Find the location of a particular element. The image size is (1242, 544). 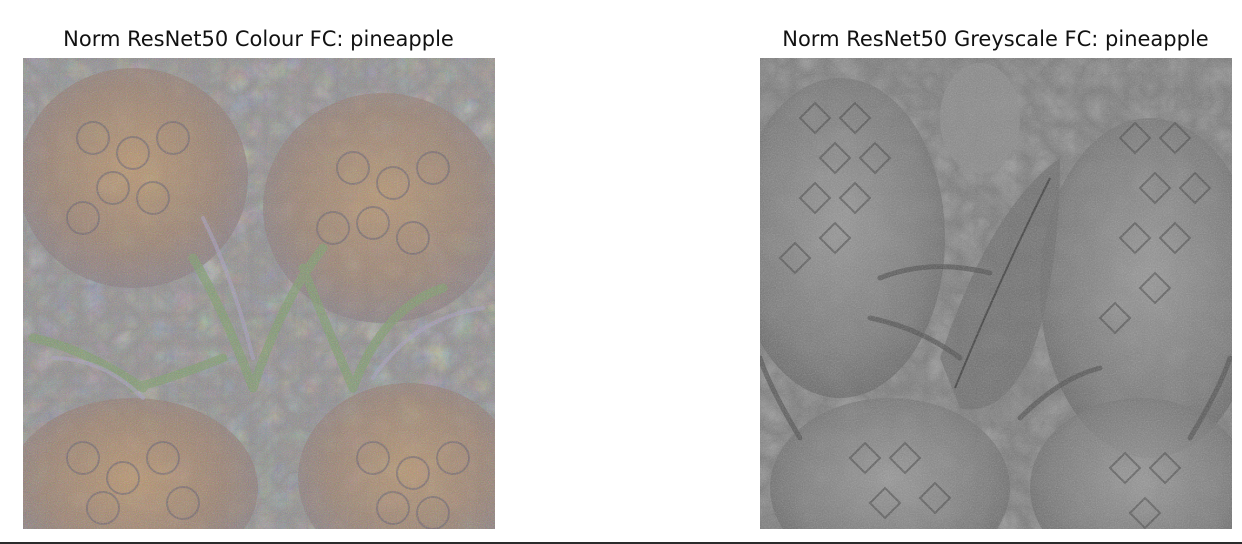

bottom-border is located at coordinates (621, 543).